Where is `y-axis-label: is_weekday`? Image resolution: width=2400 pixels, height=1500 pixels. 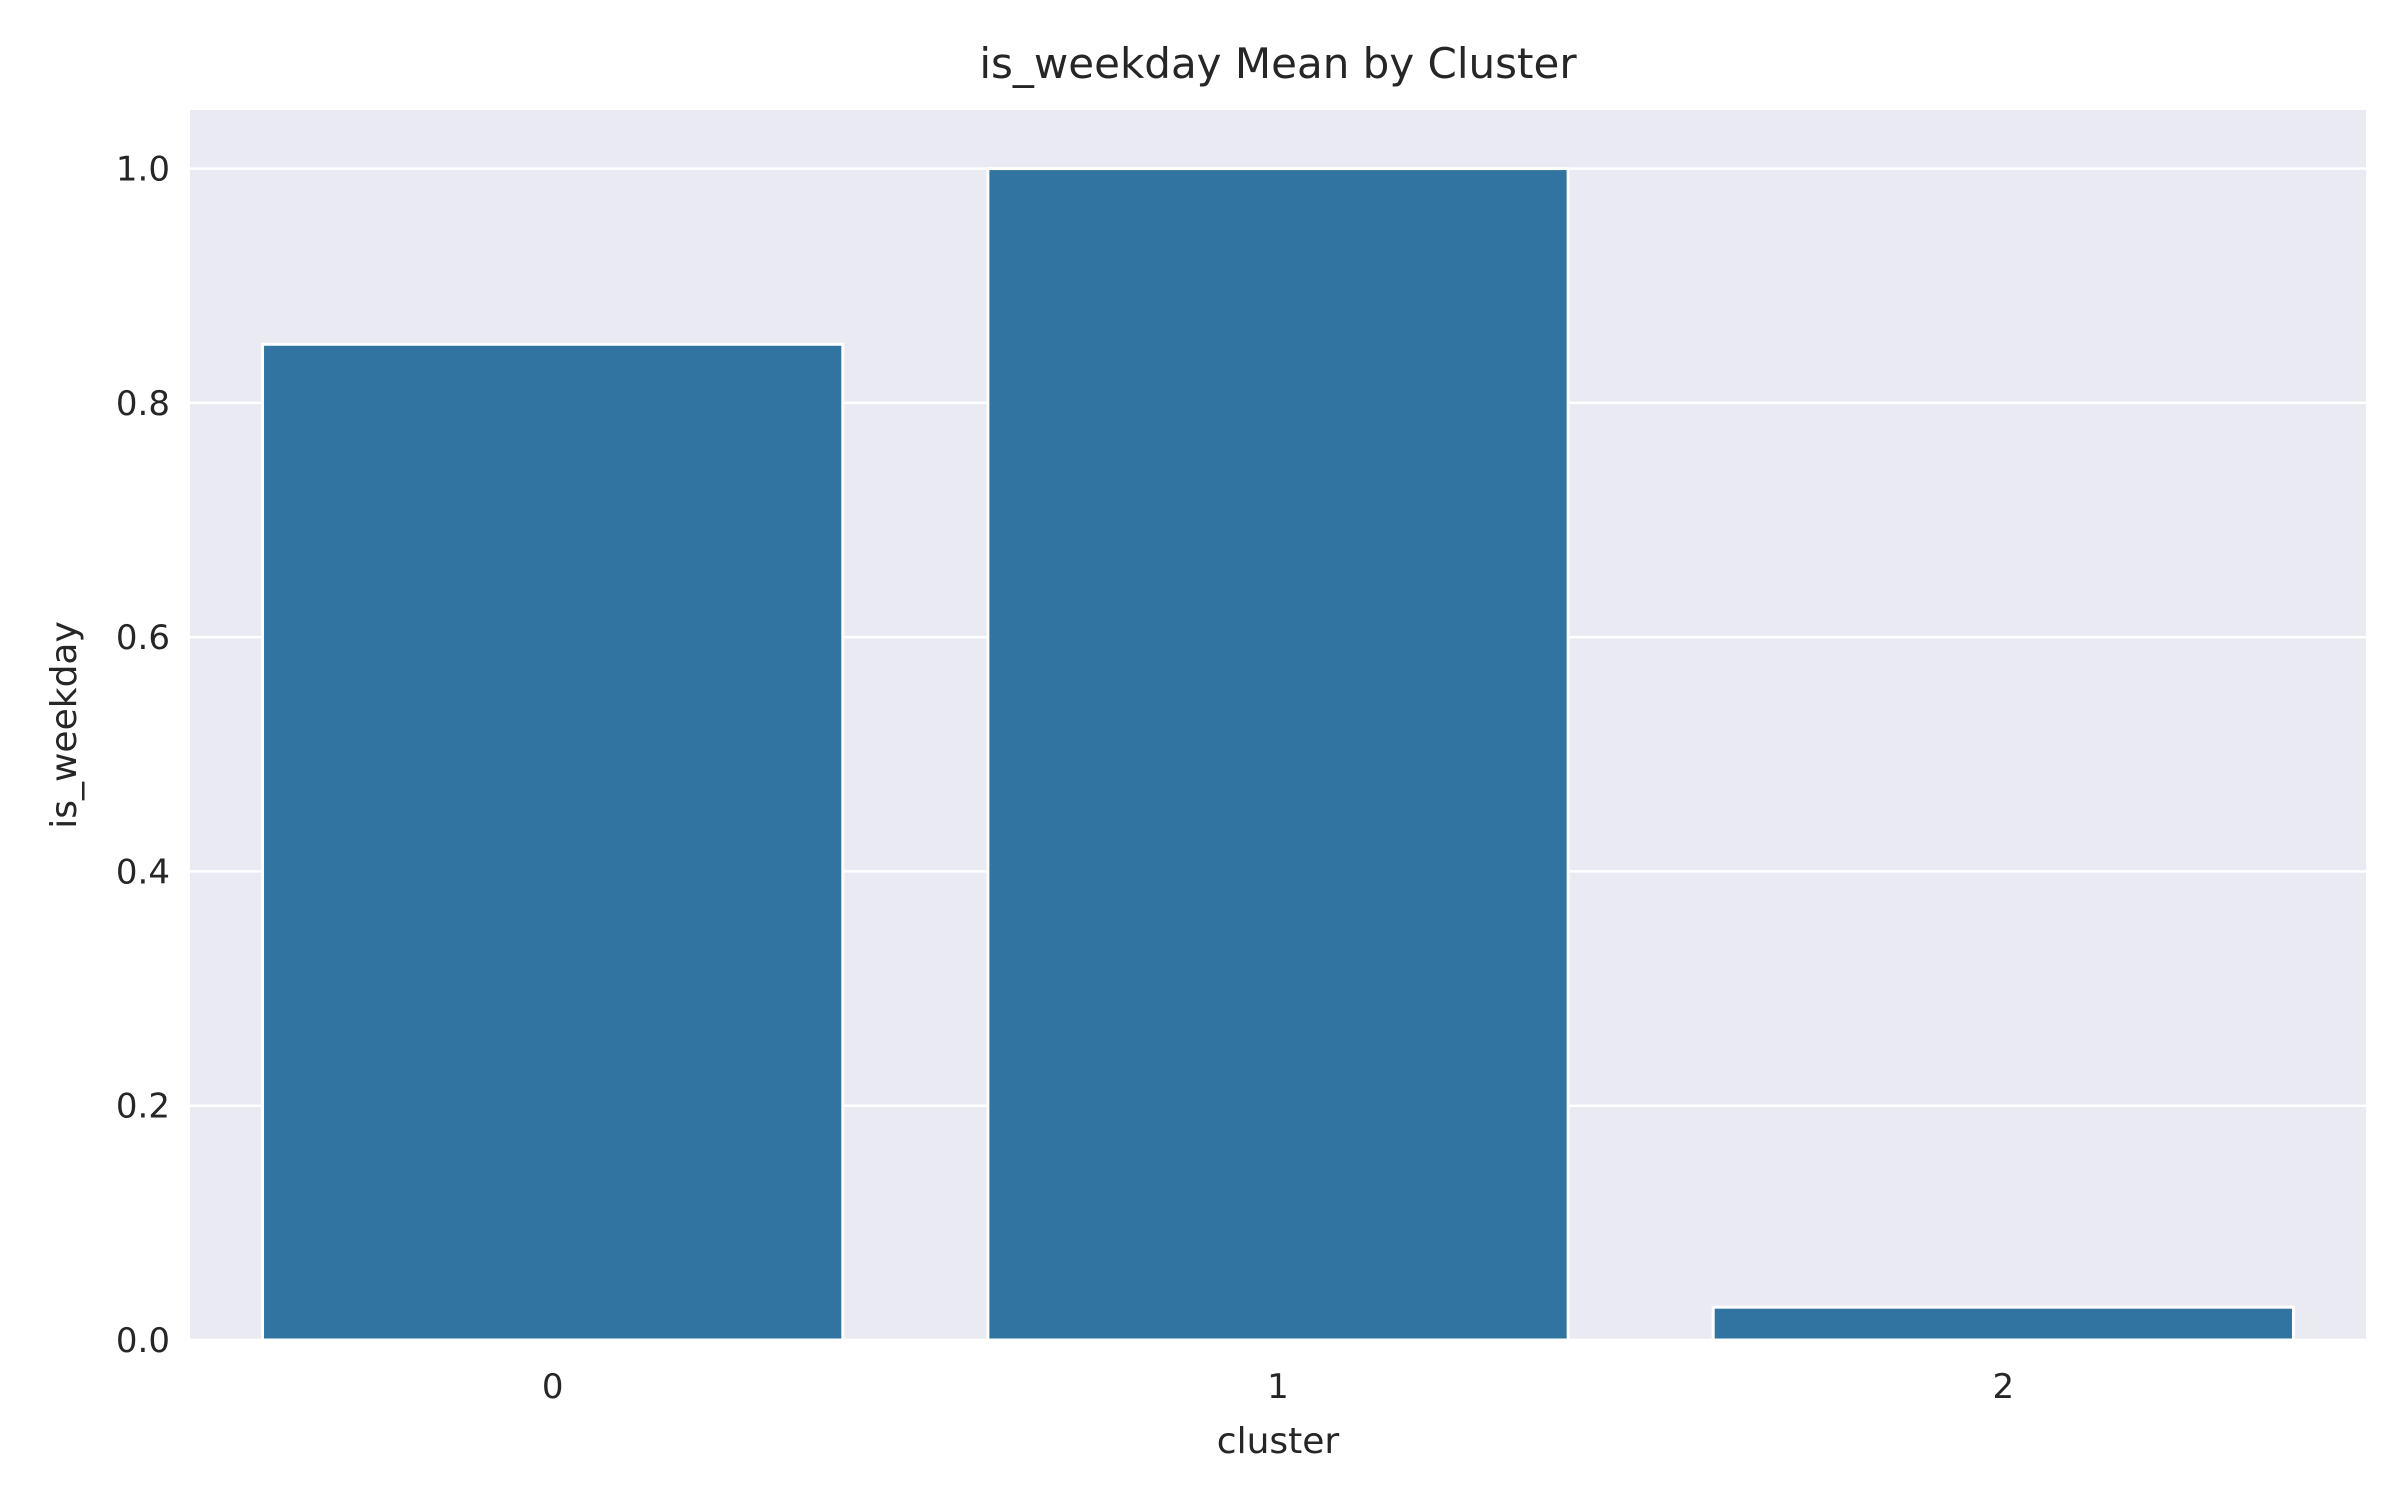
y-axis-label: is_weekday is located at coordinates (64, 725).